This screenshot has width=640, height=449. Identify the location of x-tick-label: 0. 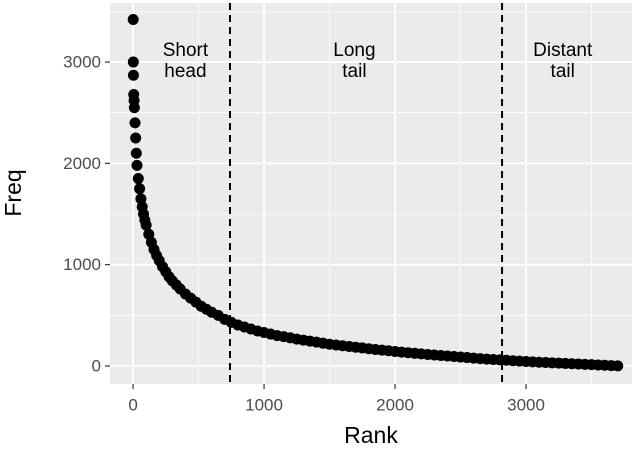
(132, 404).